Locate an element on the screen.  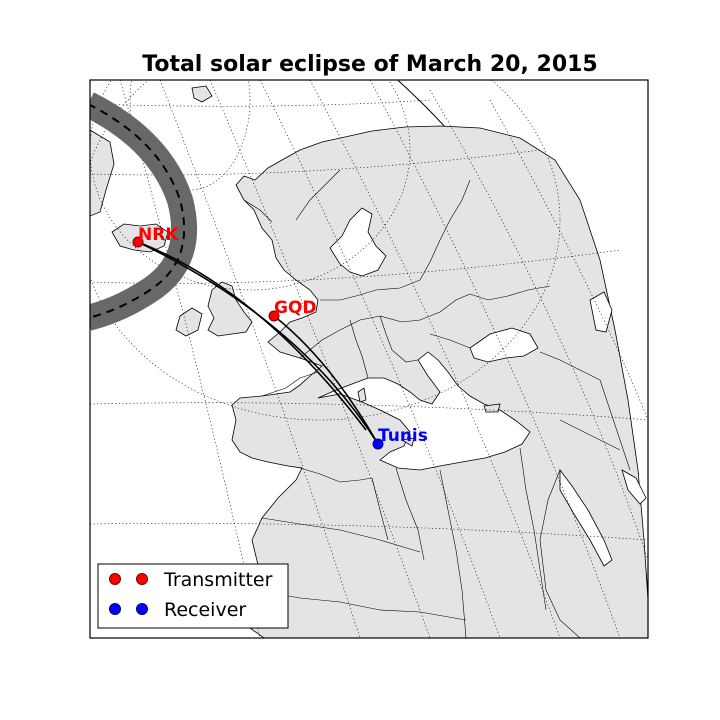
map-title: Total solar eclipse of March 20, 2015 is located at coordinates (370, 64).